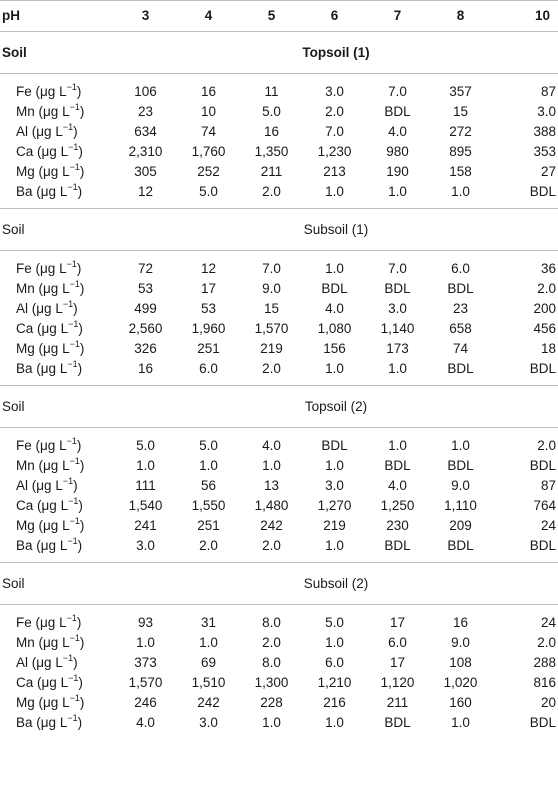 The image size is (558, 786). I want to click on table-cell: 160, so click(460, 703).